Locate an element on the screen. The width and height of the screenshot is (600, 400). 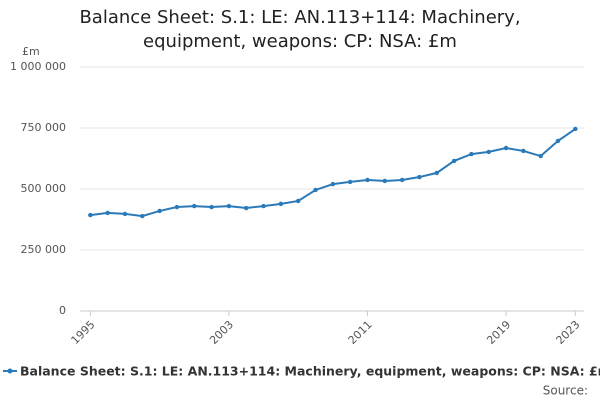
y-tick-label: 0 is located at coordinates (62, 310).